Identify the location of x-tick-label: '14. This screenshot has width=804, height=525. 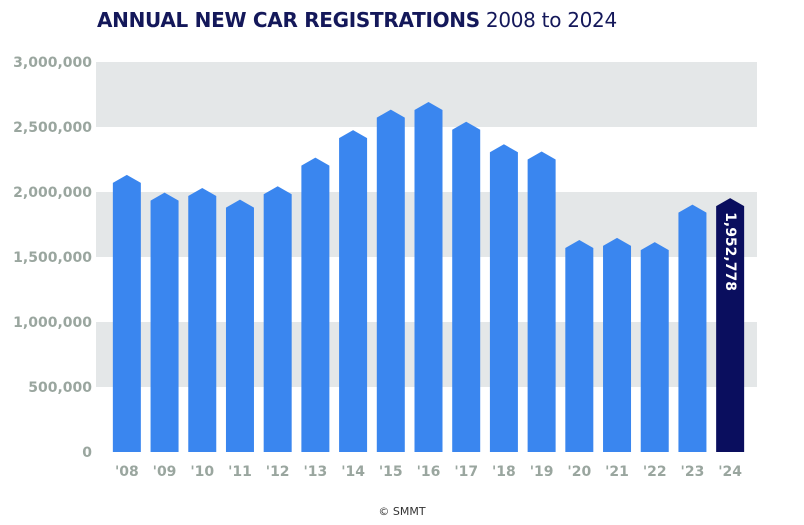
(353, 472).